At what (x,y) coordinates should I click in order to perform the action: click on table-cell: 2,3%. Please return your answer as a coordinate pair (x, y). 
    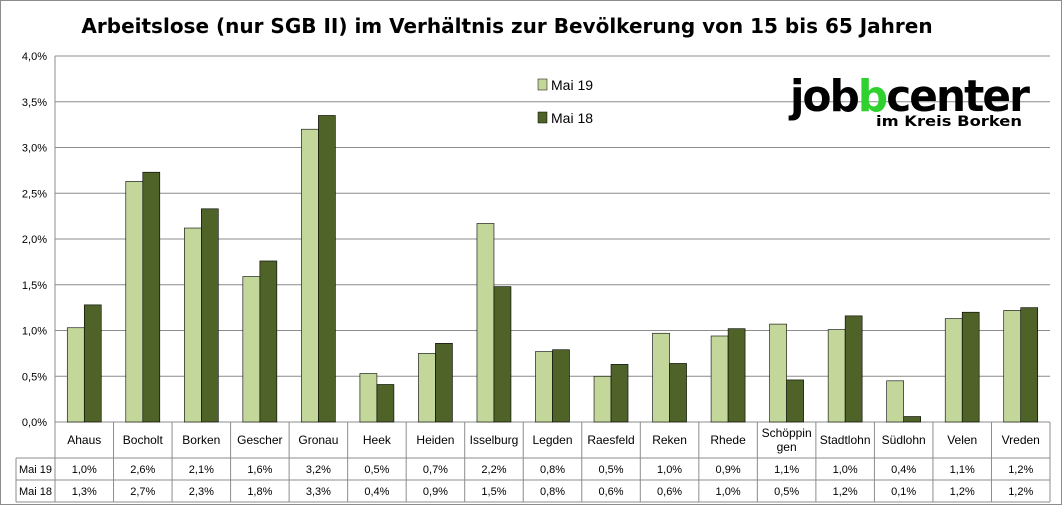
    Looking at the image, I should click on (201, 492).